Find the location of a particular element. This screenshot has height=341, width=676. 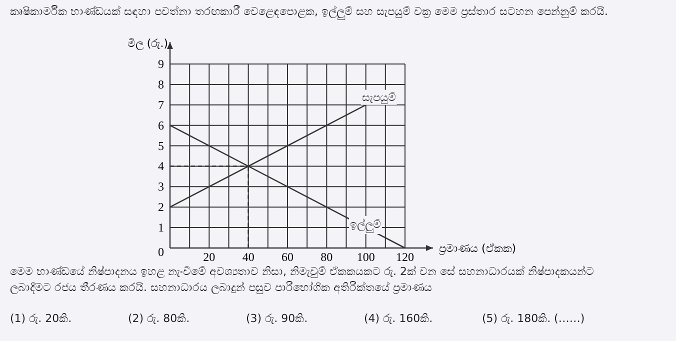

x-tick-label: 40 is located at coordinates (248, 257).